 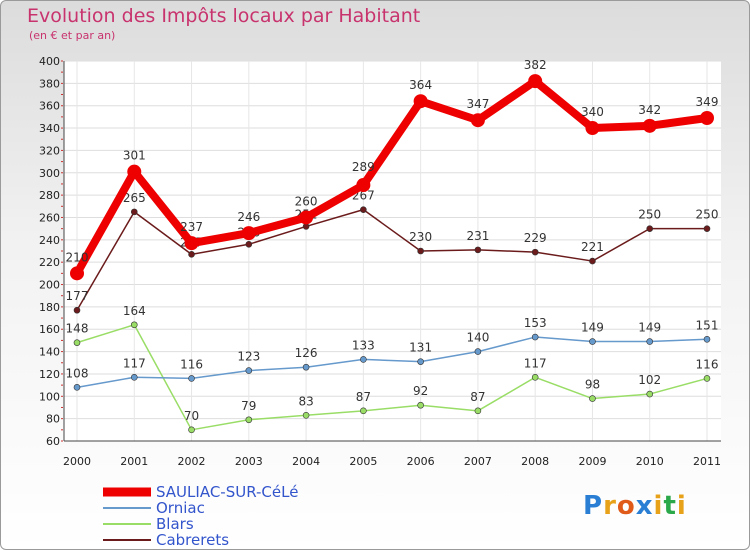 I want to click on data-label: 347, so click(x=477, y=104).